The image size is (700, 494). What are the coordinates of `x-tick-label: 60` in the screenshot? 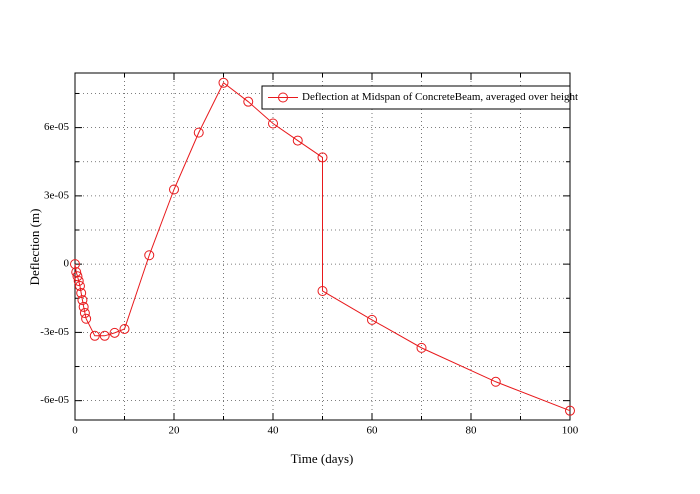 It's located at (373, 431).